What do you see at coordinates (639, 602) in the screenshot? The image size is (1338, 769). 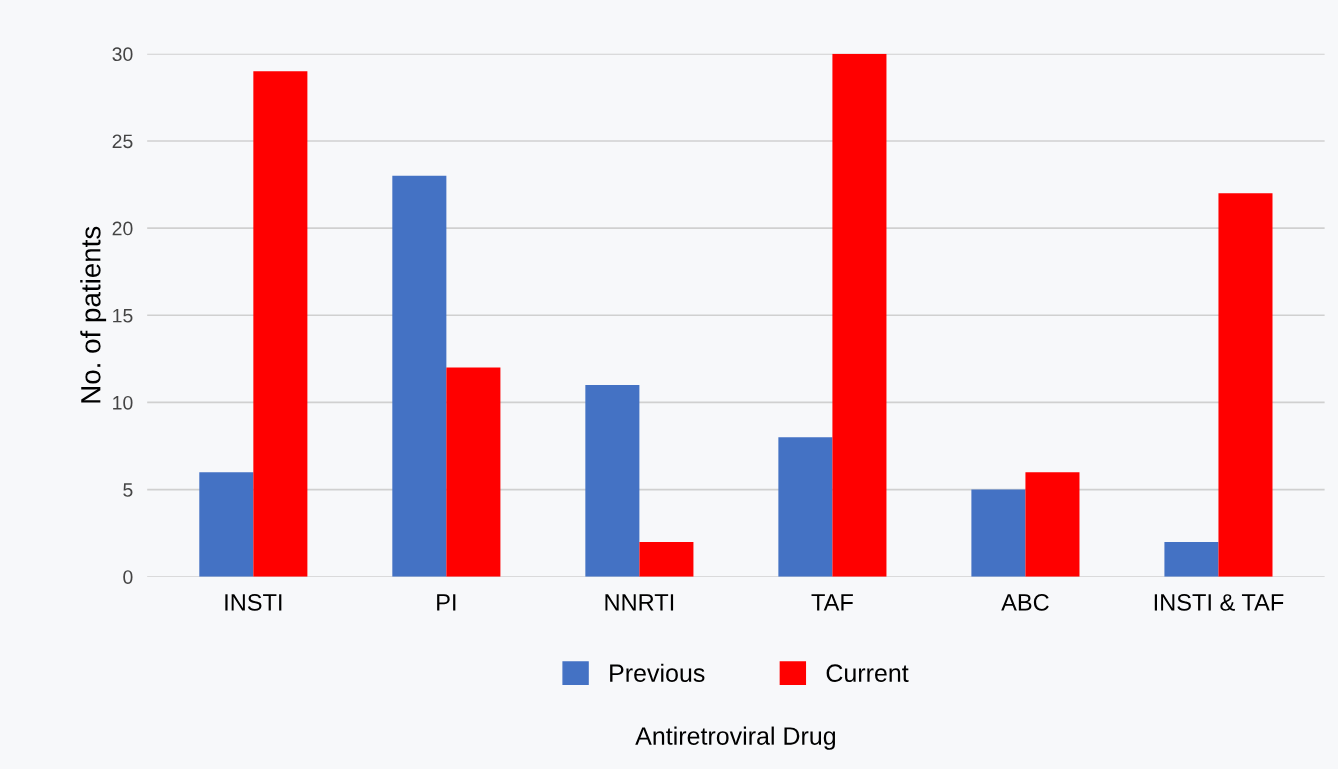 I see `x-tick-label: NNRTI` at bounding box center [639, 602].